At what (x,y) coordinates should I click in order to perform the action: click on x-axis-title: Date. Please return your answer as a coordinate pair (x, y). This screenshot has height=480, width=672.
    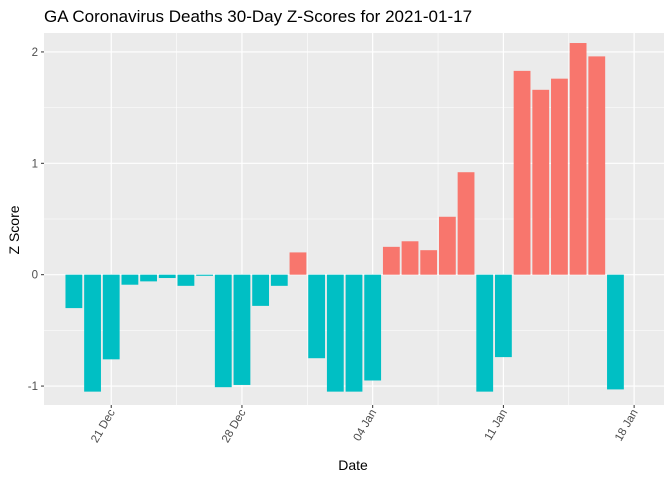
    Looking at the image, I should click on (353, 465).